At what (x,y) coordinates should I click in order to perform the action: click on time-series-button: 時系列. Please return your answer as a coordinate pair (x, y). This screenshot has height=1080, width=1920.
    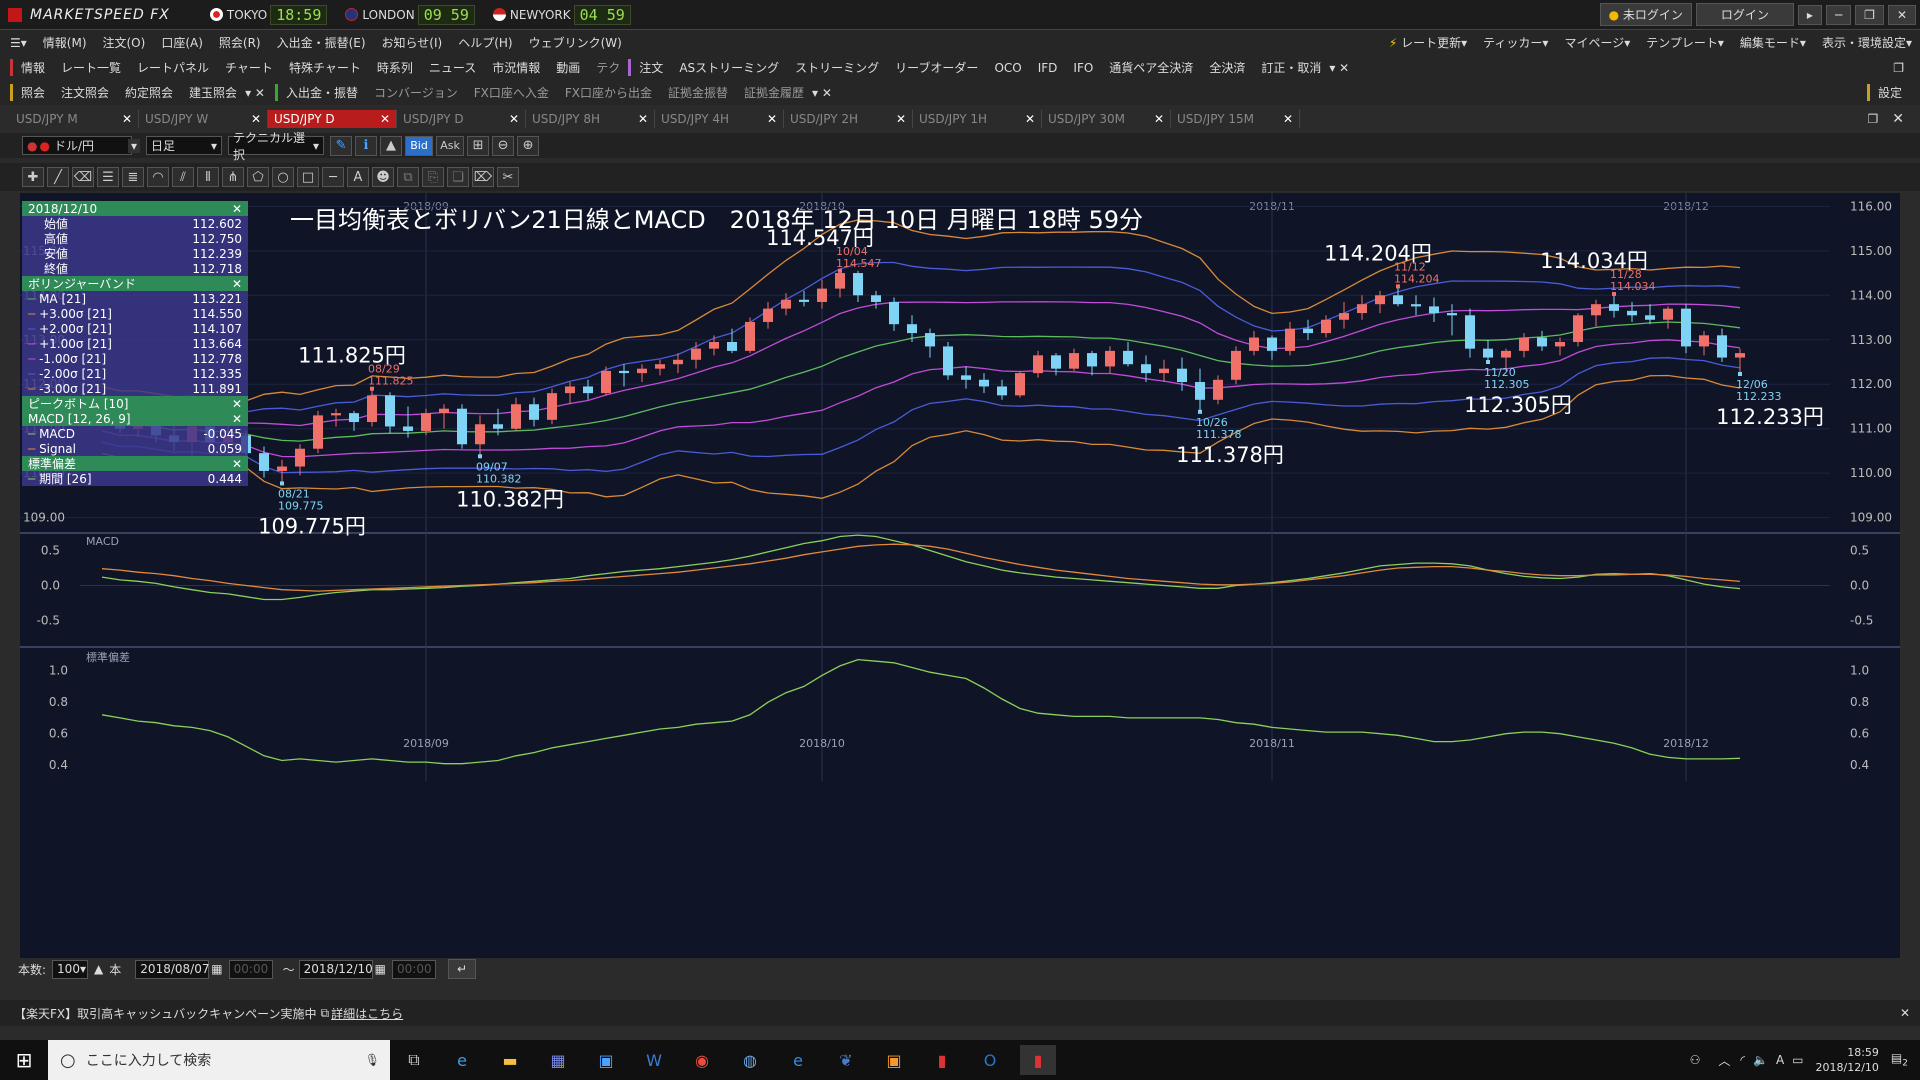
    Looking at the image, I should click on (394, 68).